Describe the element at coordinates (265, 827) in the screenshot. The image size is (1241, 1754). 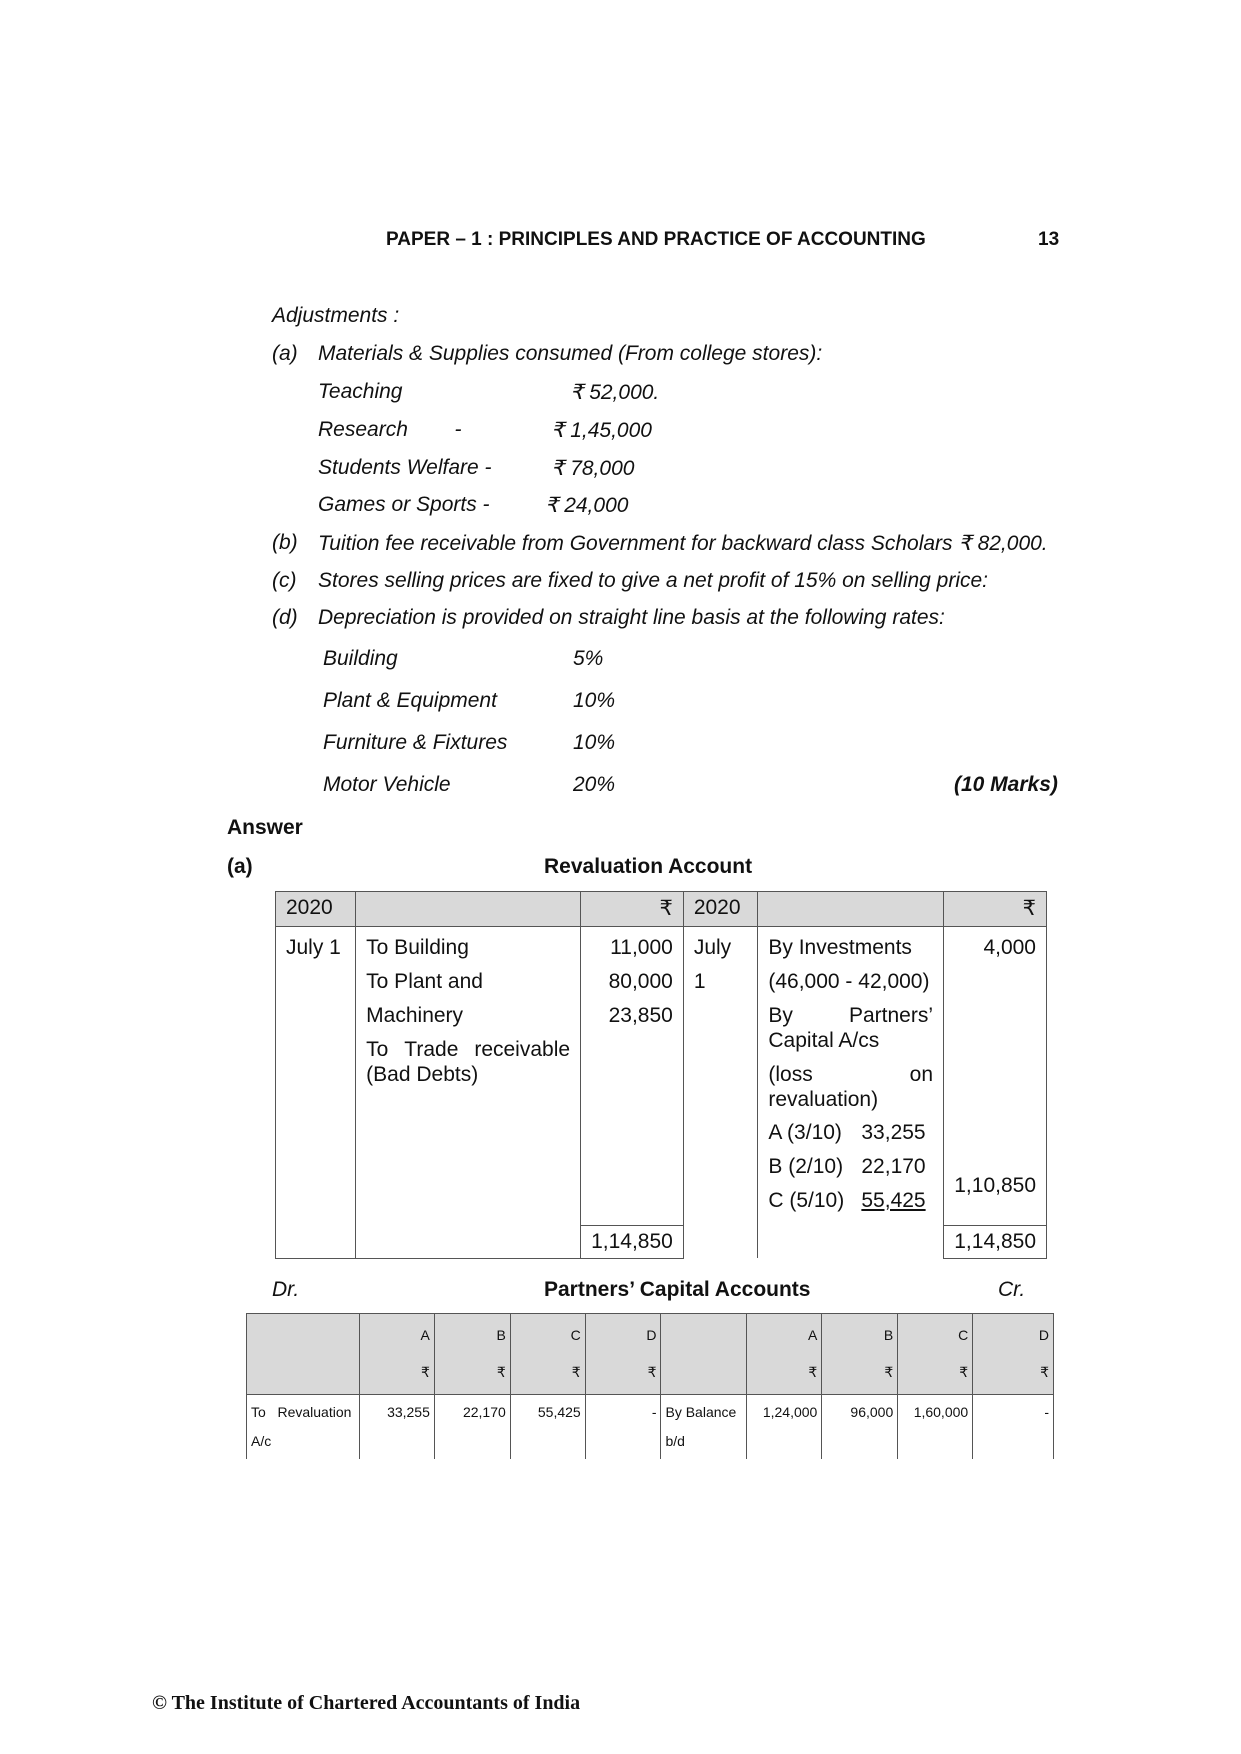
I see `answer-heading: Answer` at that location.